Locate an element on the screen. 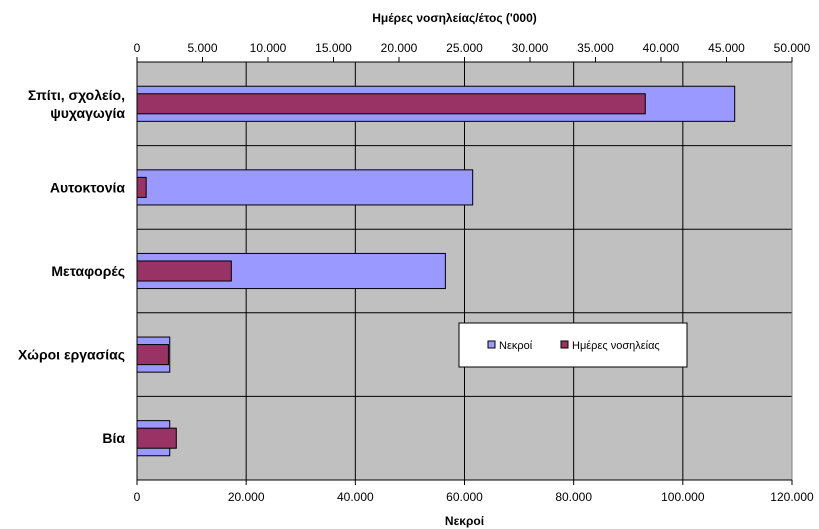  top-tick-label: 40.000 is located at coordinates (661, 48).